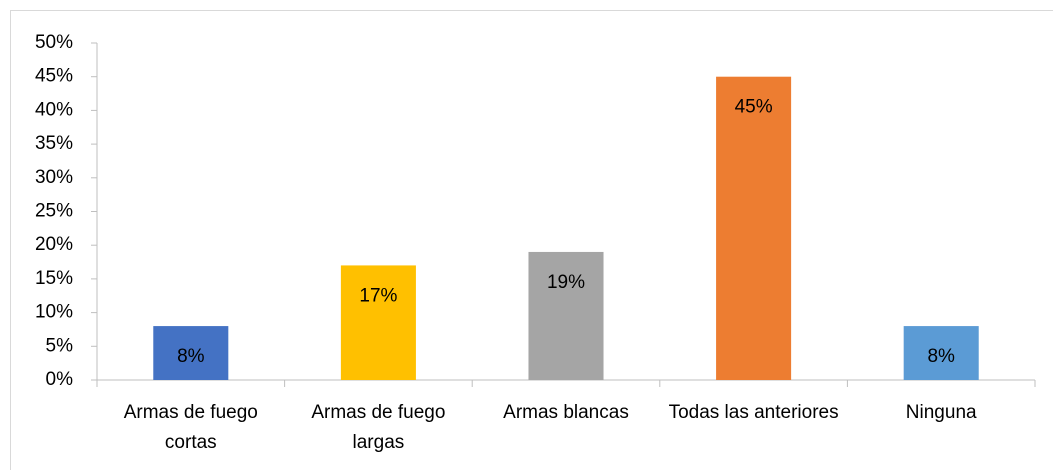 The image size is (1053, 470). Describe the element at coordinates (54, 143) in the screenshot. I see `y-tick-label: 35%` at that location.